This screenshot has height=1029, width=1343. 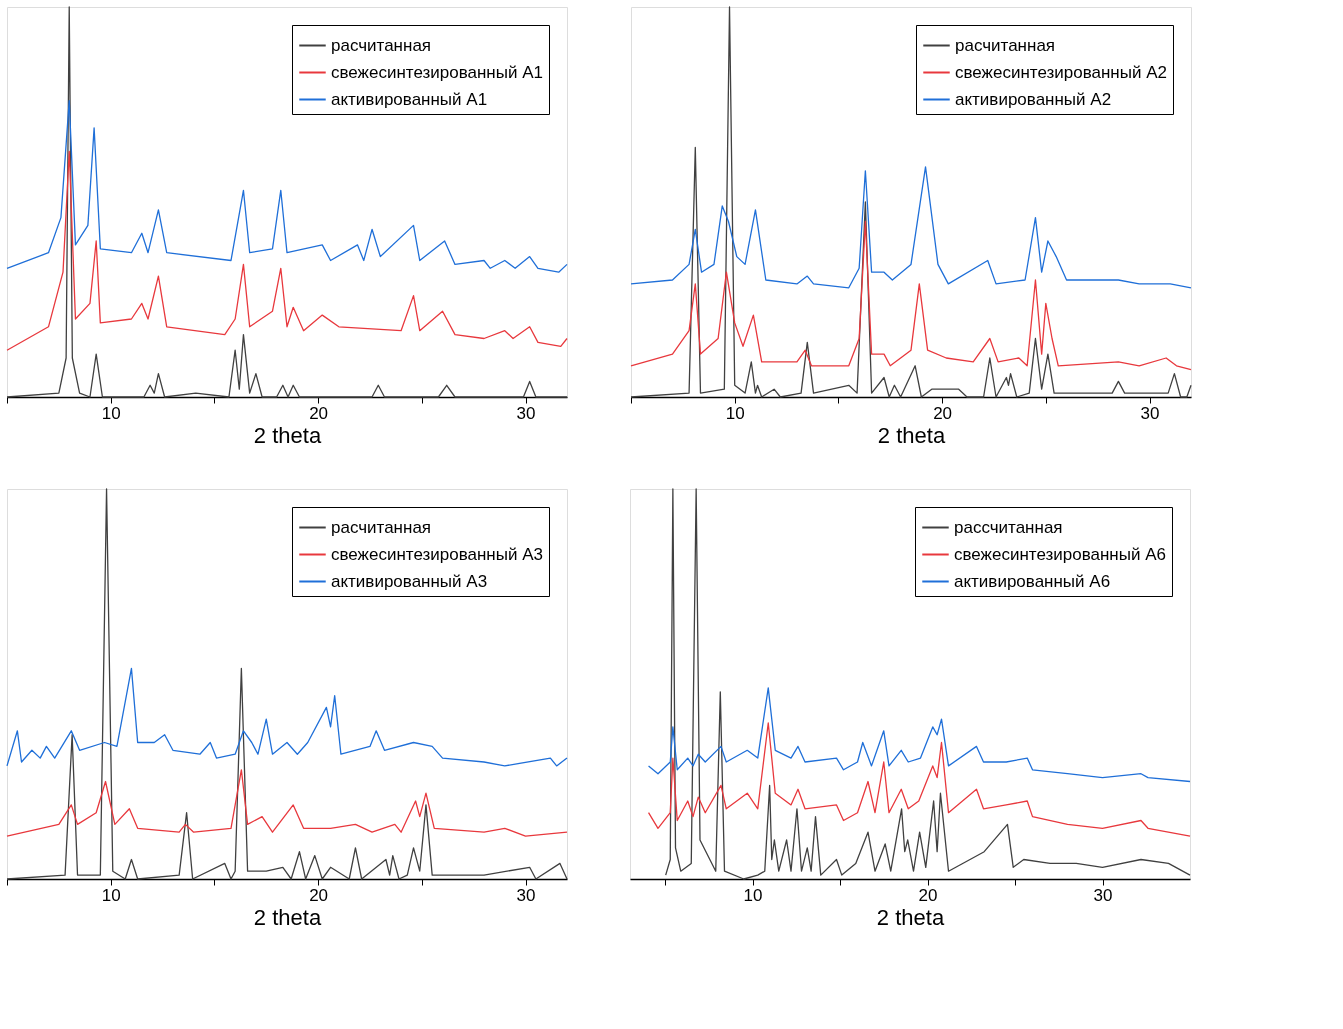 I want to click on legend-label: активированный A2, so click(x=1033, y=99).